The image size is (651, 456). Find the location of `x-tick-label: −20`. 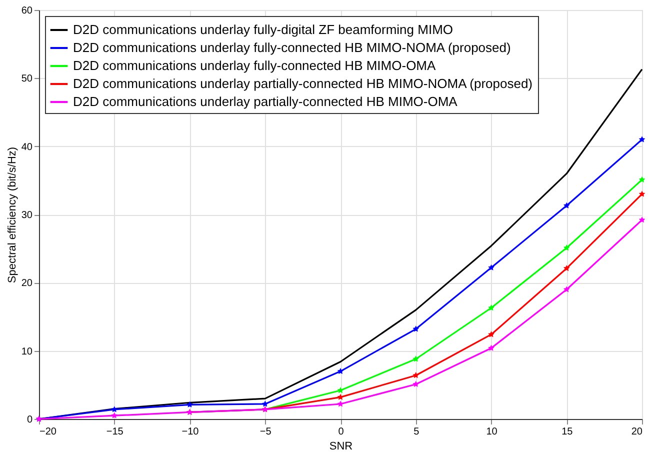

x-tick-label: −20 is located at coordinates (48, 432).